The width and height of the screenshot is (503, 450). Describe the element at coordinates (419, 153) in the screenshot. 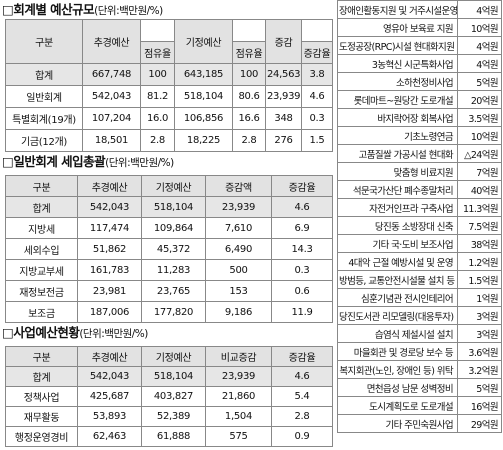

I see `list-item: 고품질쌀 가공시설 현대화 △24억원` at that location.